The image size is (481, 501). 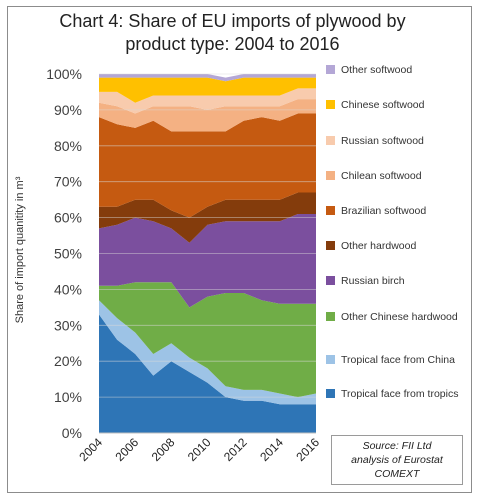 I want to click on area-series-tropical-face-from-china, so click(x=207, y=352).